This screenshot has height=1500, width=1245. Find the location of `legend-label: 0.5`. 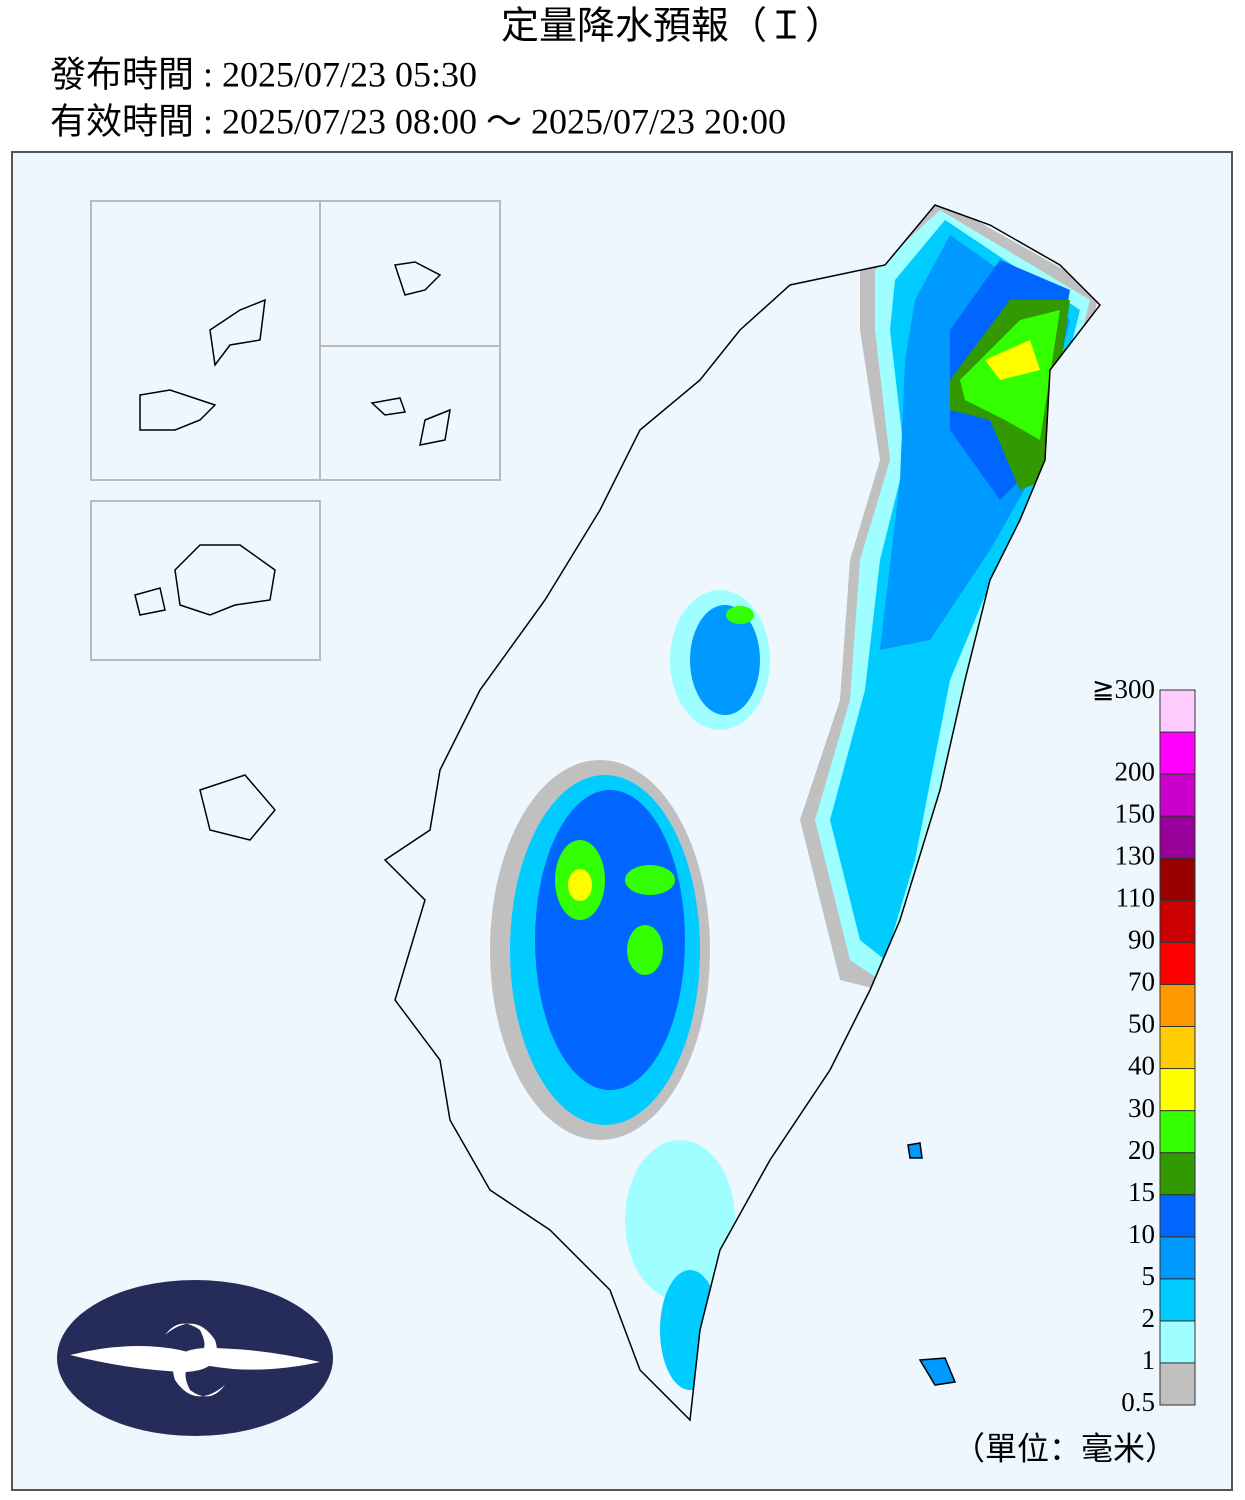

legend-label: 0.5 is located at coordinates (1138, 1402).